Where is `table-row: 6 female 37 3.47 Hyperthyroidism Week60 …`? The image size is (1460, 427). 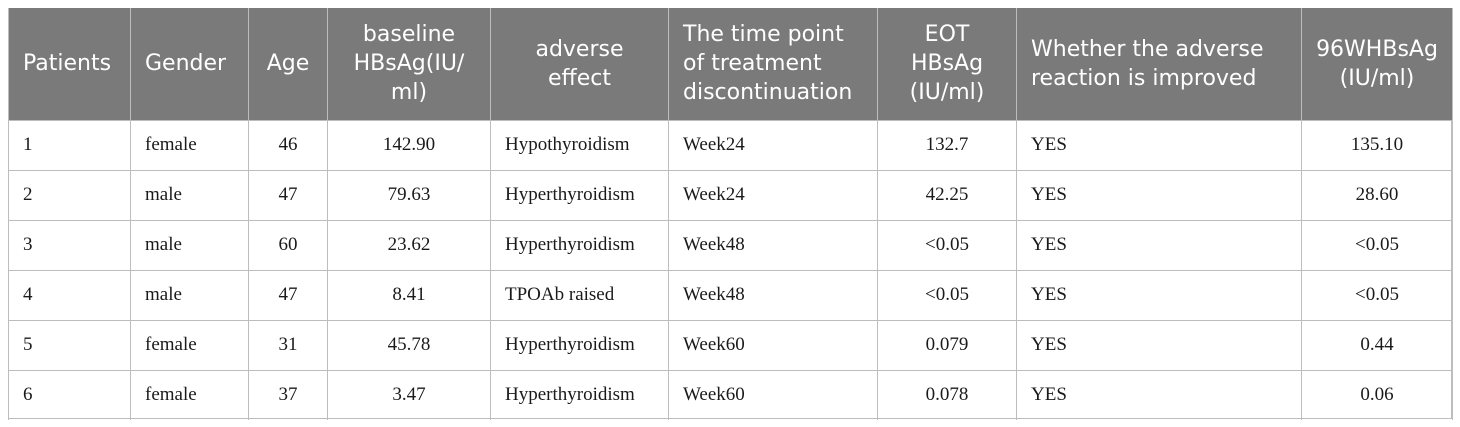
table-row: 6 female 37 3.47 Hyperthyroidism Week60 … is located at coordinates (730, 394).